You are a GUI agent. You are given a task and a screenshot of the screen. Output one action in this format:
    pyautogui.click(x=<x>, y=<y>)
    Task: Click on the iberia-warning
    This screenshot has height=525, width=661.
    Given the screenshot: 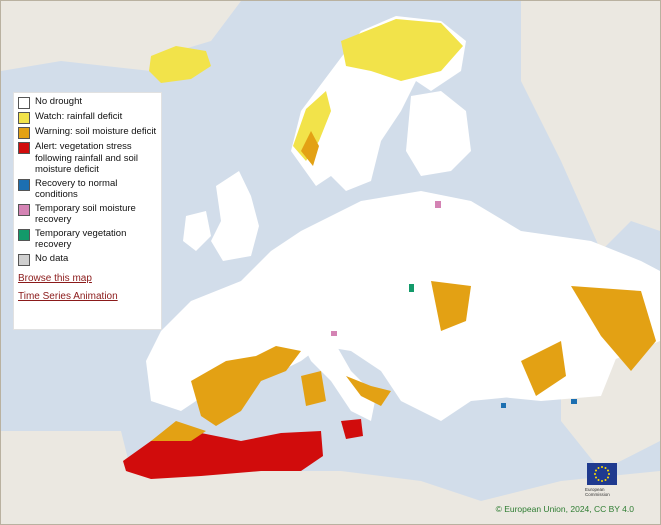 What is the action you would take?
    pyautogui.click(x=246, y=386)
    